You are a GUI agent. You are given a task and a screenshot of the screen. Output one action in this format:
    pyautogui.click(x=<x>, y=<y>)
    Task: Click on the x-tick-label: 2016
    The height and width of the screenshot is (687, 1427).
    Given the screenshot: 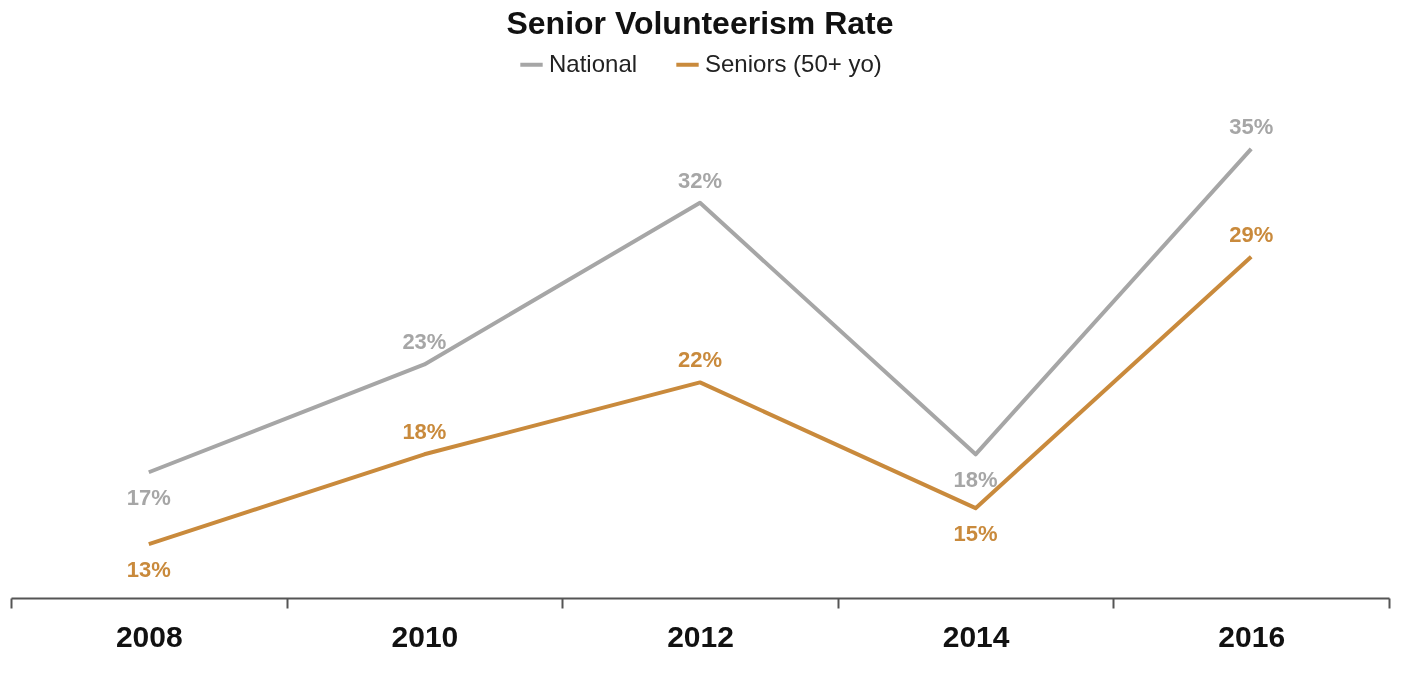 What is the action you would take?
    pyautogui.click(x=1252, y=636)
    